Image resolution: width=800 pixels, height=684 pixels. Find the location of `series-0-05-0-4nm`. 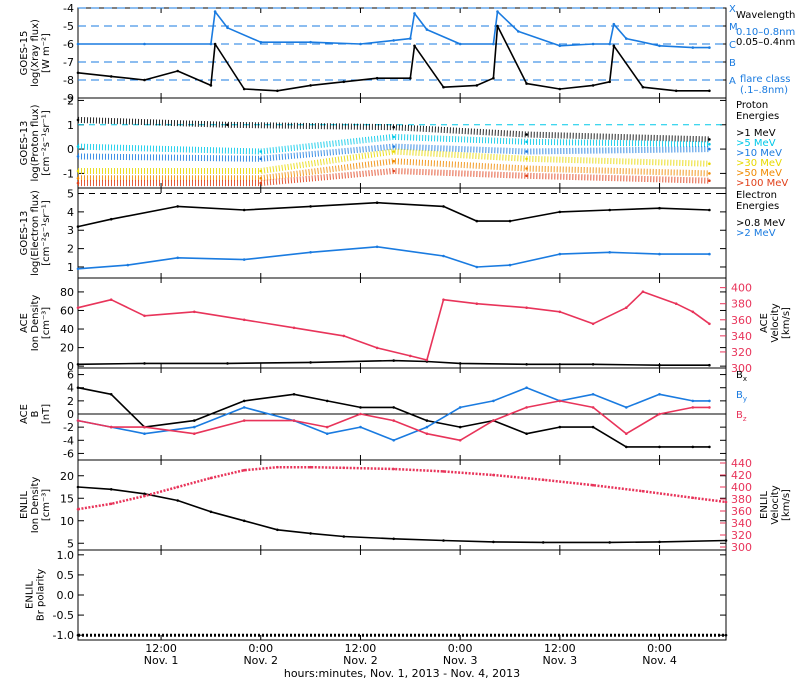

series-0-05-0-4nm is located at coordinates (393, 58).